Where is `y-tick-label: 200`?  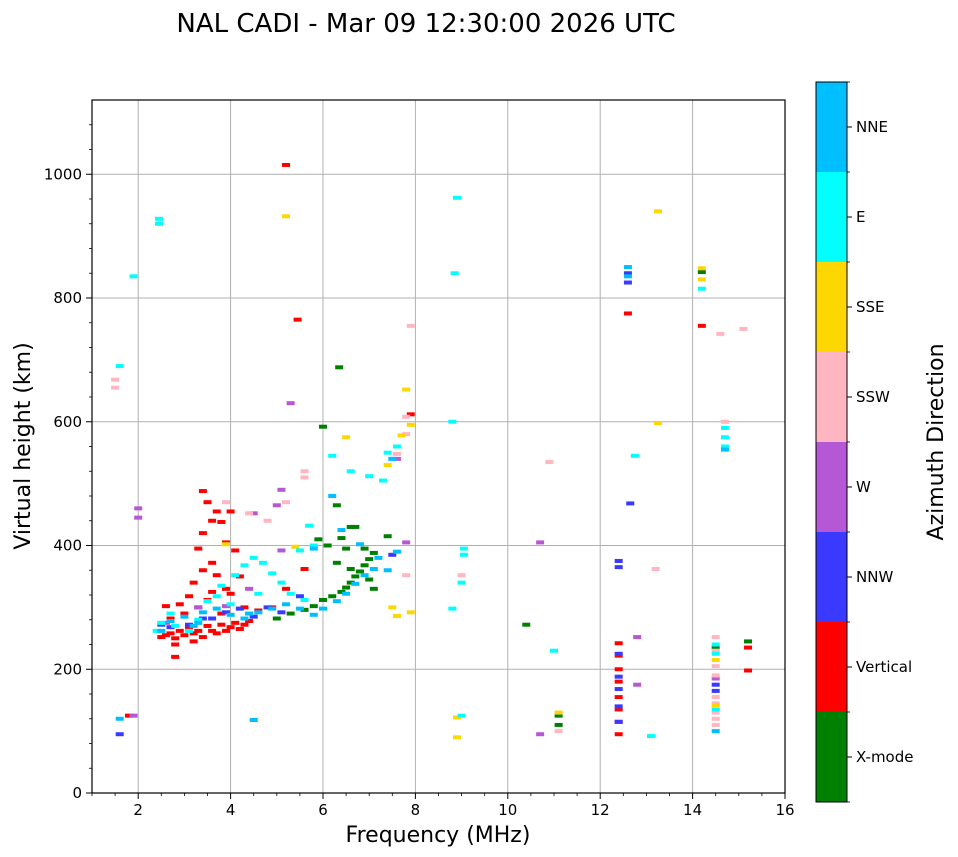
y-tick-label: 200 is located at coordinates (67, 669).